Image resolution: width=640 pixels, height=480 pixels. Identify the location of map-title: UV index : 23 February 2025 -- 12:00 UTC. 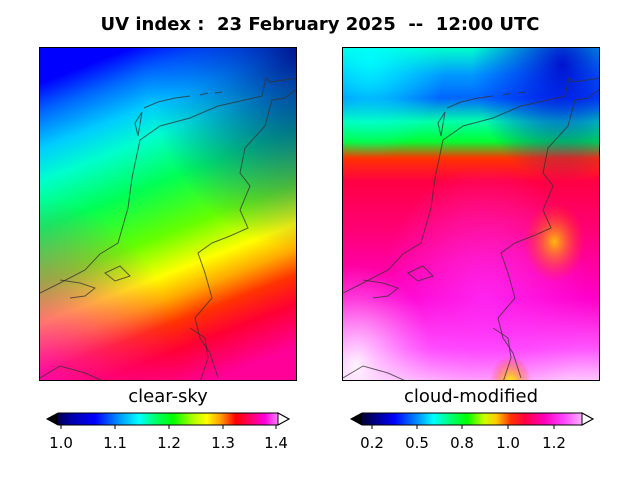
(320, 24).